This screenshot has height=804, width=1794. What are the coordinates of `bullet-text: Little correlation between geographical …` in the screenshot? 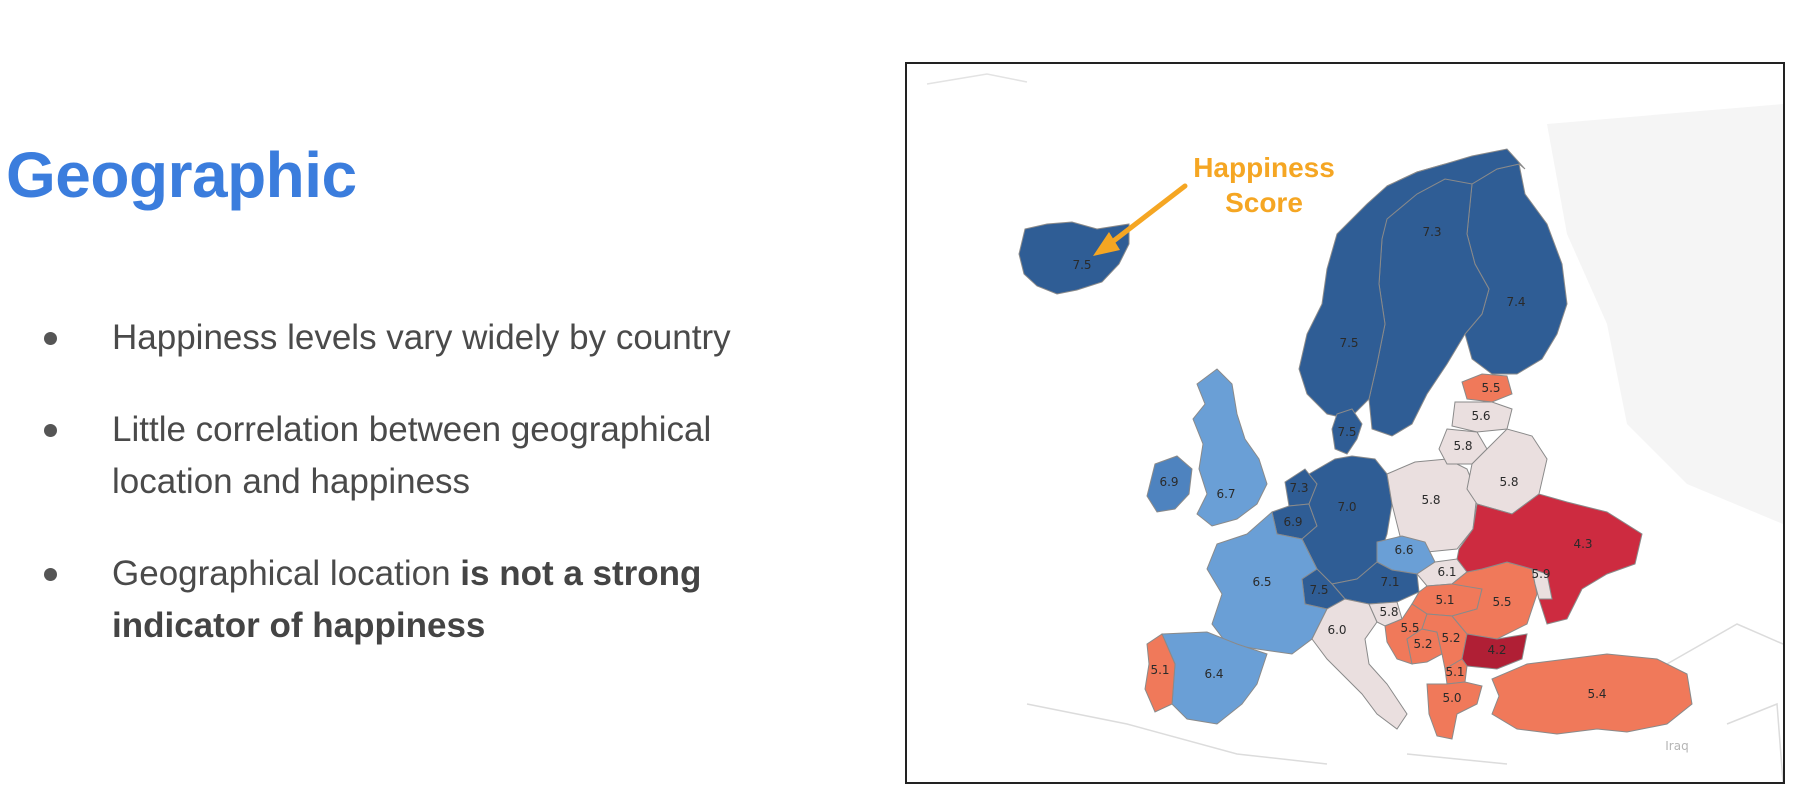 It's located at (412, 455).